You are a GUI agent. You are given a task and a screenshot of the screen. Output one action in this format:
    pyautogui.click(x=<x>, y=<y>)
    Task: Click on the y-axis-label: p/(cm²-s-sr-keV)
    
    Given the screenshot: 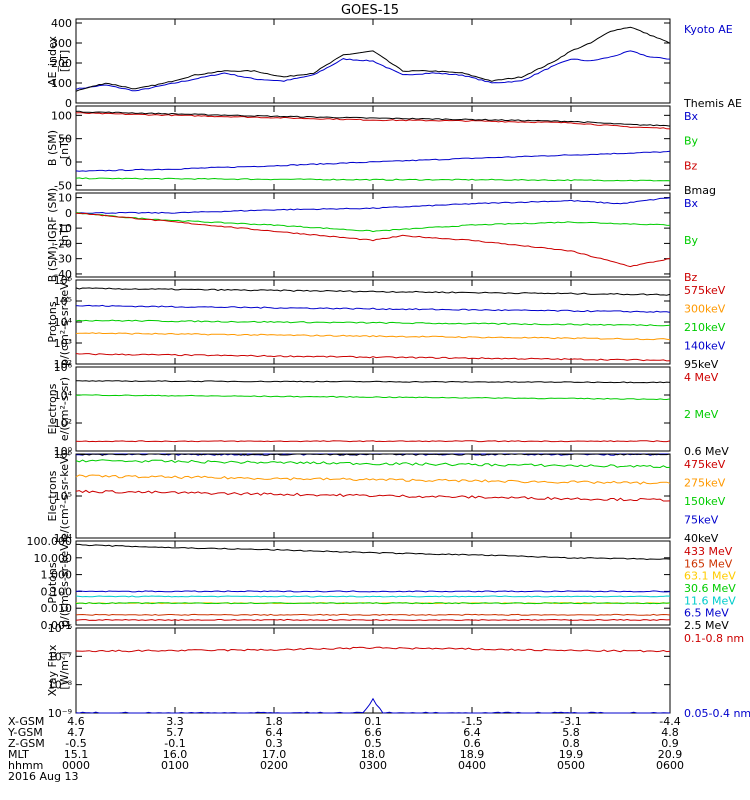 What is the action you would take?
    pyautogui.click(x=64, y=322)
    